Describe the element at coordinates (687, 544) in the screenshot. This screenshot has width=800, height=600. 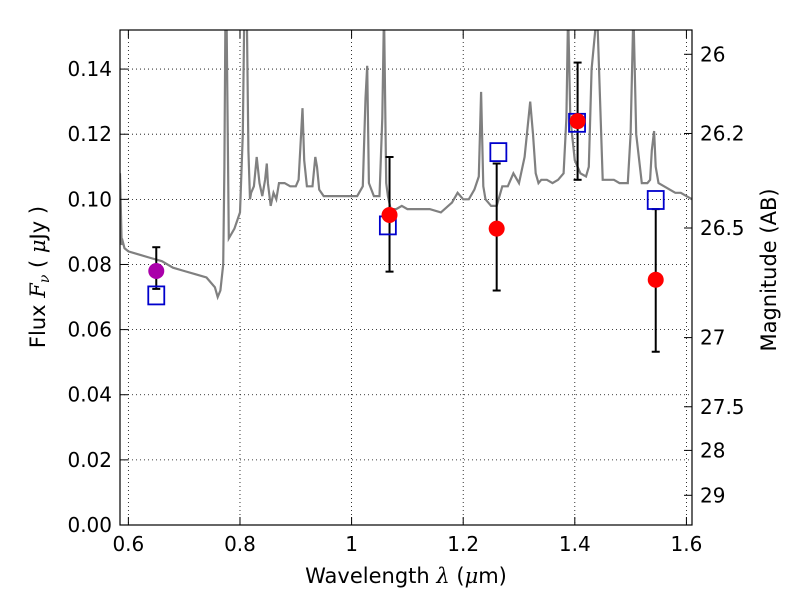
I see `x-tick-label: 1.6` at that location.